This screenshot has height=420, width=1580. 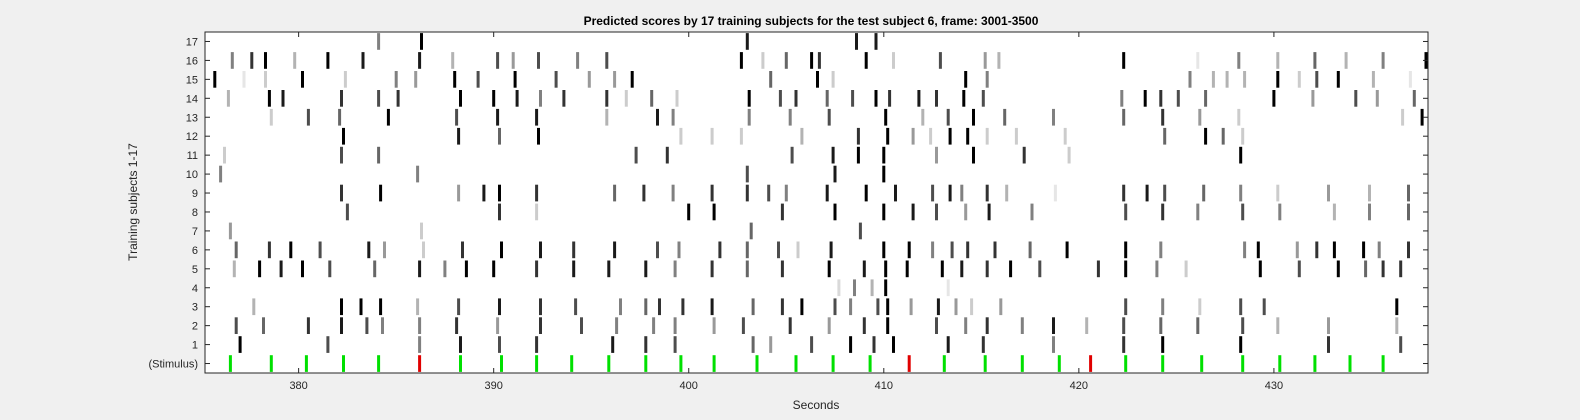 What do you see at coordinates (192, 80) in the screenshot?
I see `y-tick-label: 15` at bounding box center [192, 80].